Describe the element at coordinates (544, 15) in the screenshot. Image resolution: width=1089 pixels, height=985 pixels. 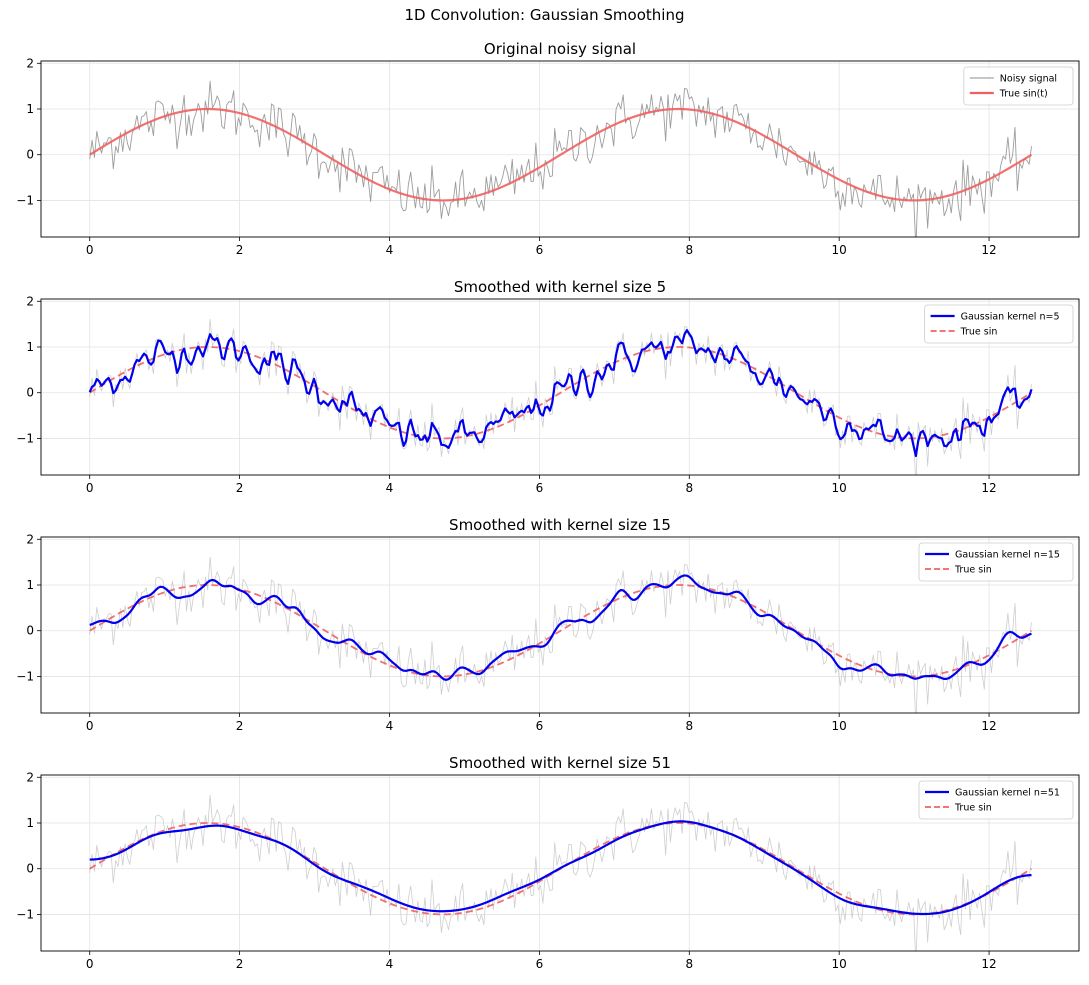
I see `figure-title: 1D Convolution: Gaussian Smoothing` at that location.